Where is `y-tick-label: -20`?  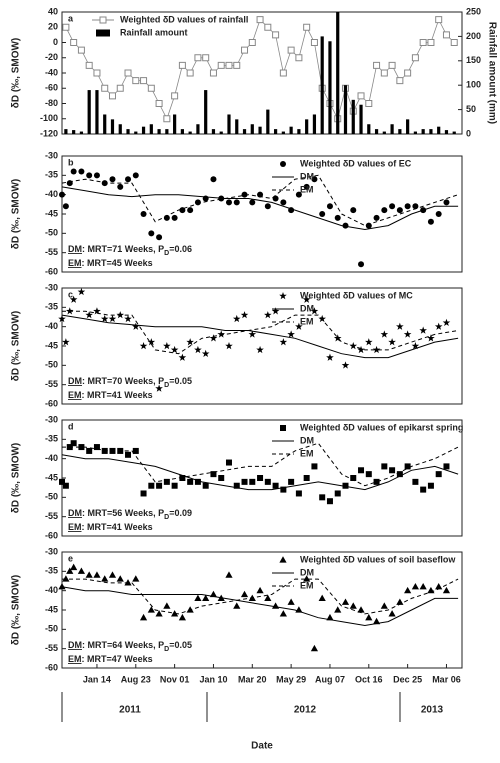 y-tick-label: -20 is located at coordinates (51, 57).